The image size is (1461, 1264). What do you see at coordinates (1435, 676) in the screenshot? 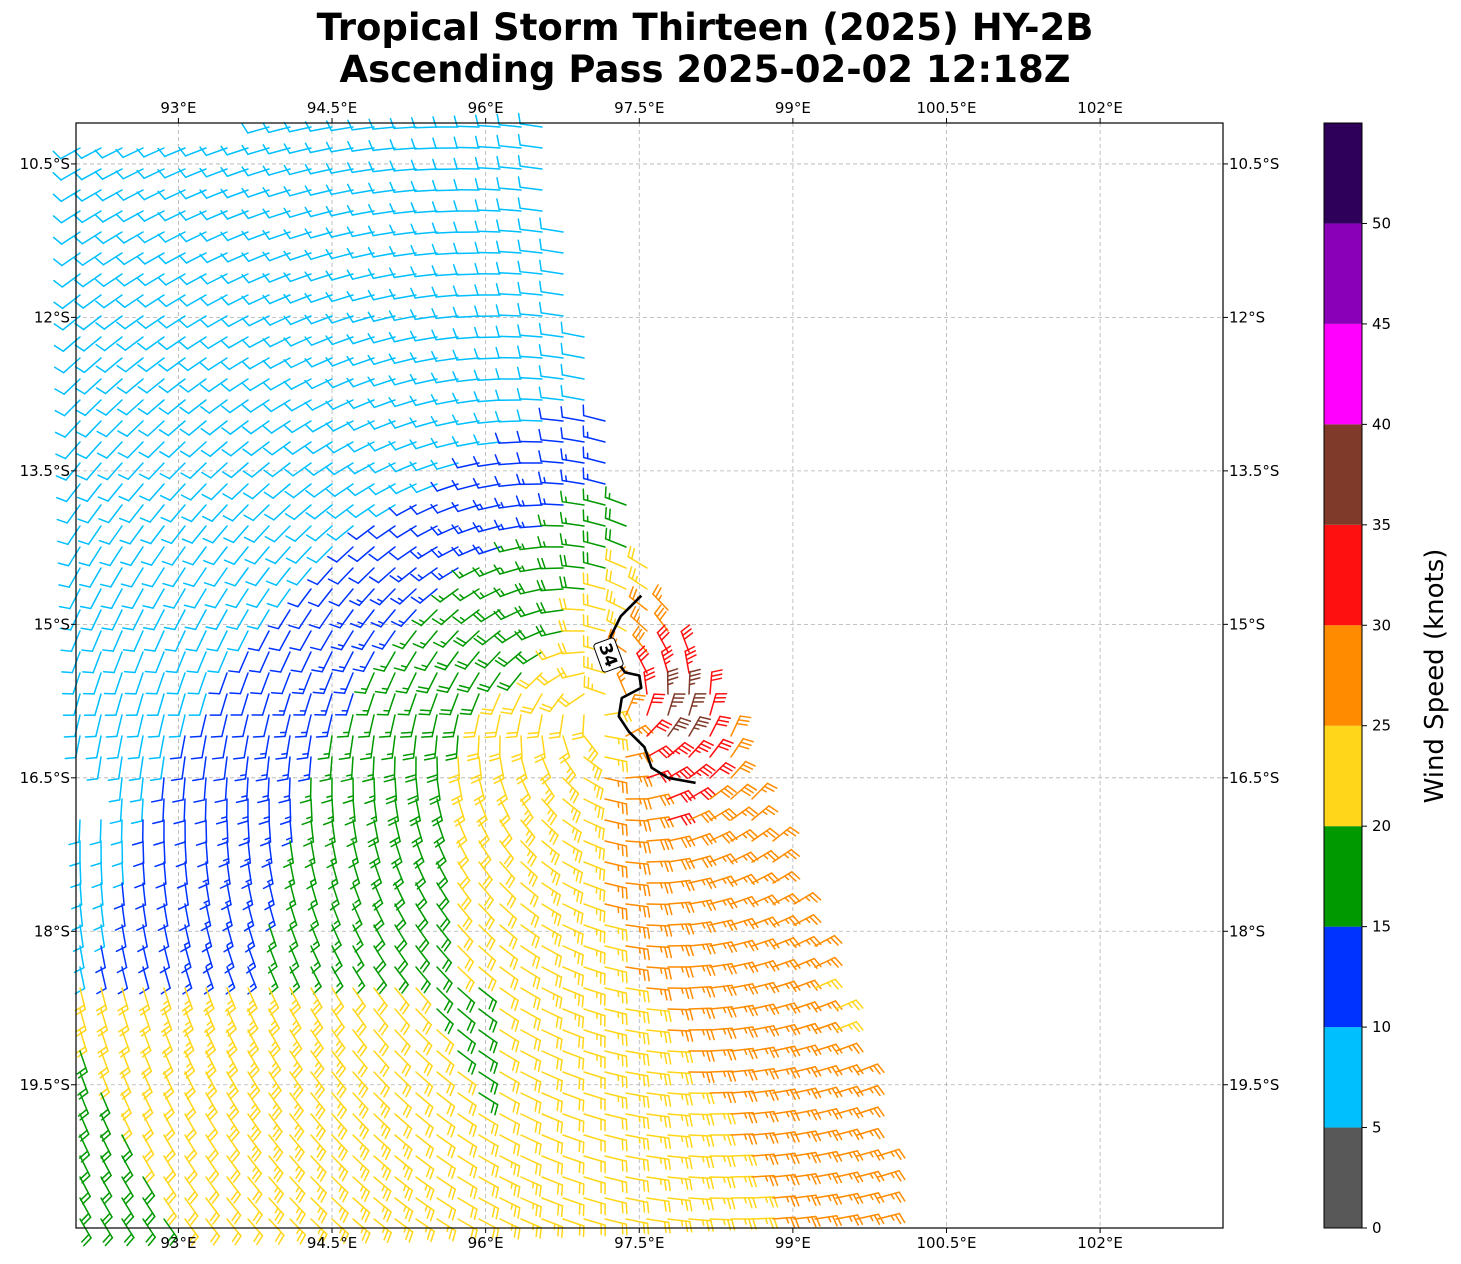
I see `colorbar-label: Wind Speed (knots)` at bounding box center [1435, 676].